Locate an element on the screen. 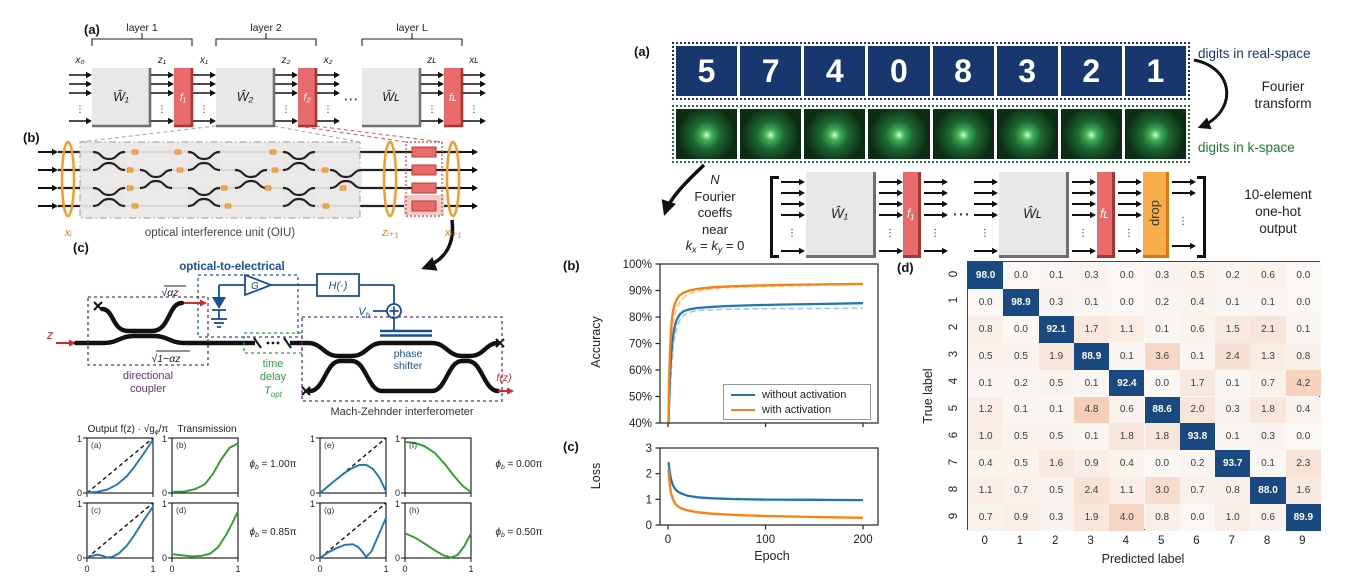 This screenshot has width=1354, height=587. svg-text: (b) is located at coordinates (181, 445).